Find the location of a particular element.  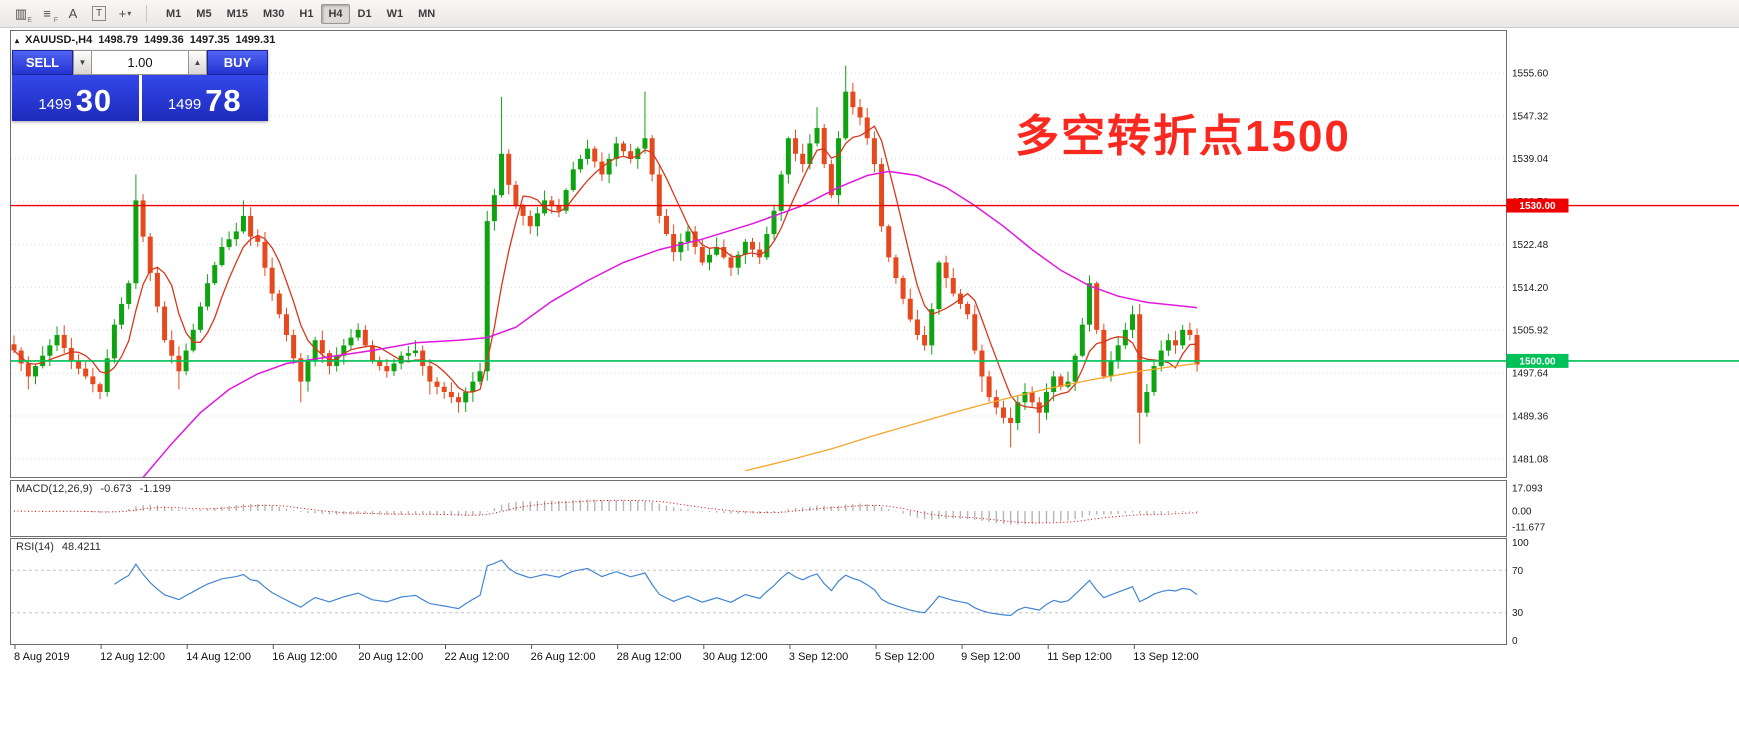

time-label: 26 Aug 12:00 is located at coordinates (563, 657).